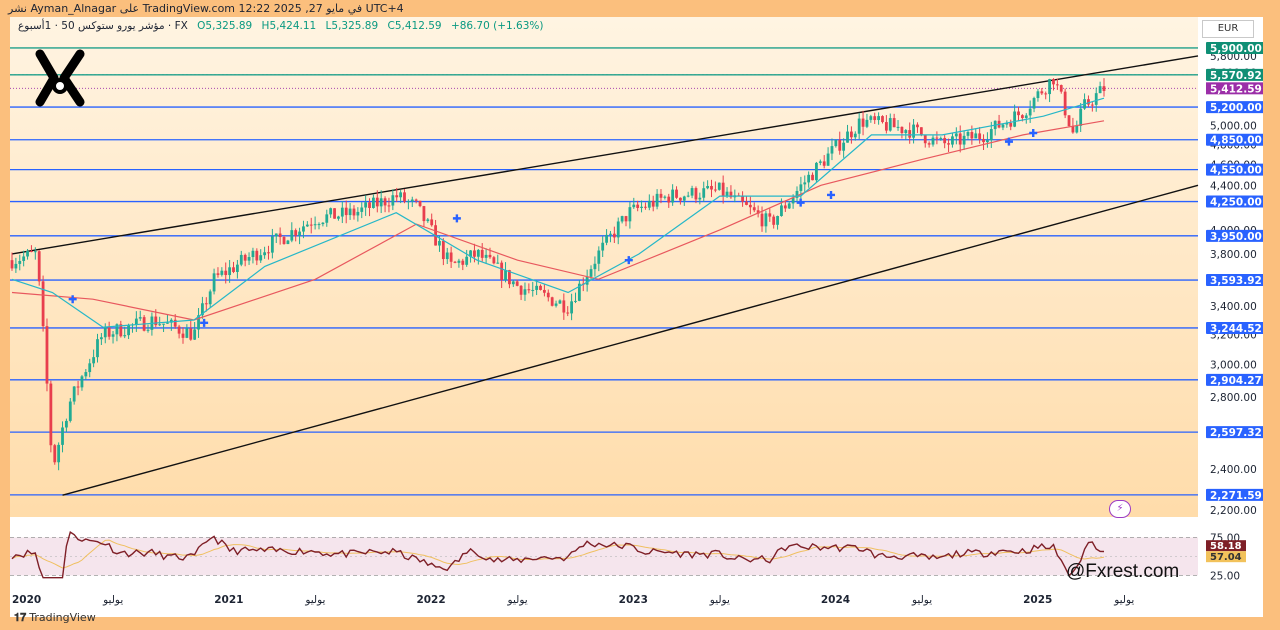  I want to click on lightning-icon: ⚡, so click(1120, 509).